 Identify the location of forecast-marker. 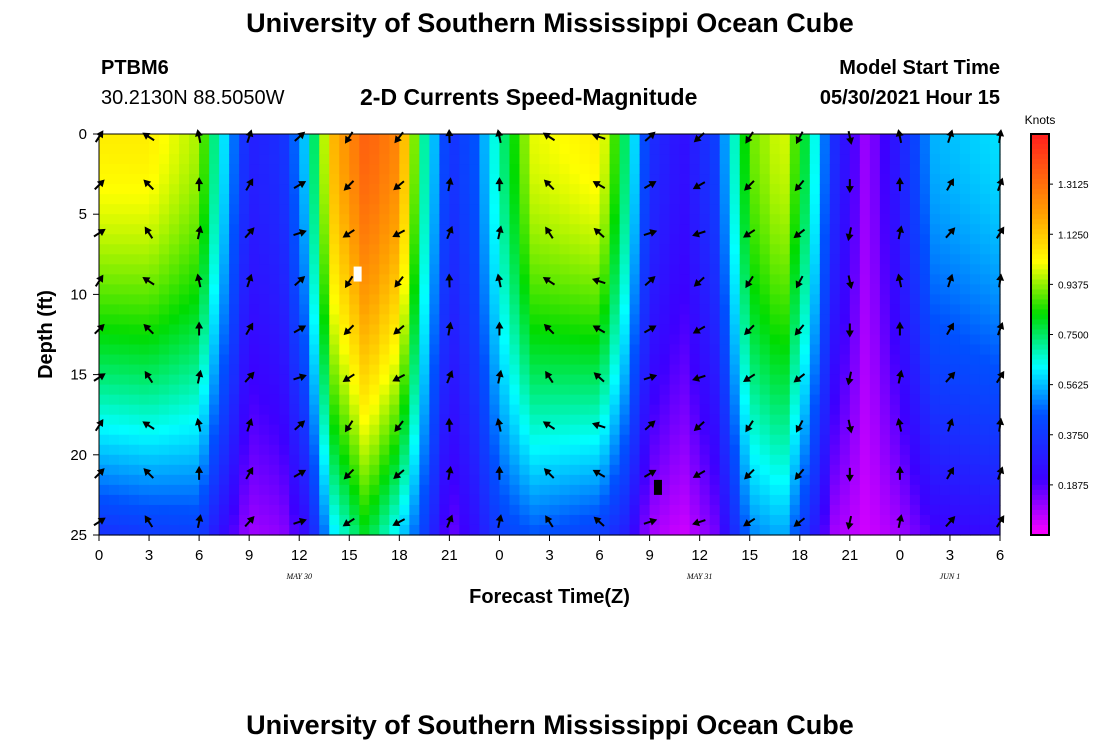
(657, 487).